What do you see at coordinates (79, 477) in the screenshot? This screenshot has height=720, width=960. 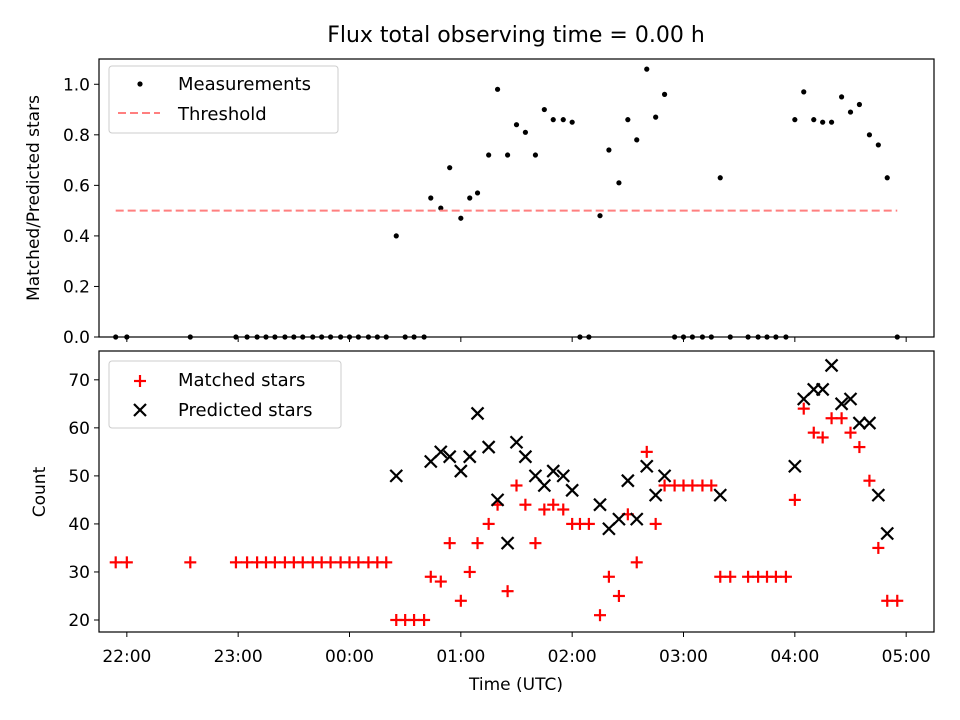 I see `bottom-y-tick-label: 50` at bounding box center [79, 477].